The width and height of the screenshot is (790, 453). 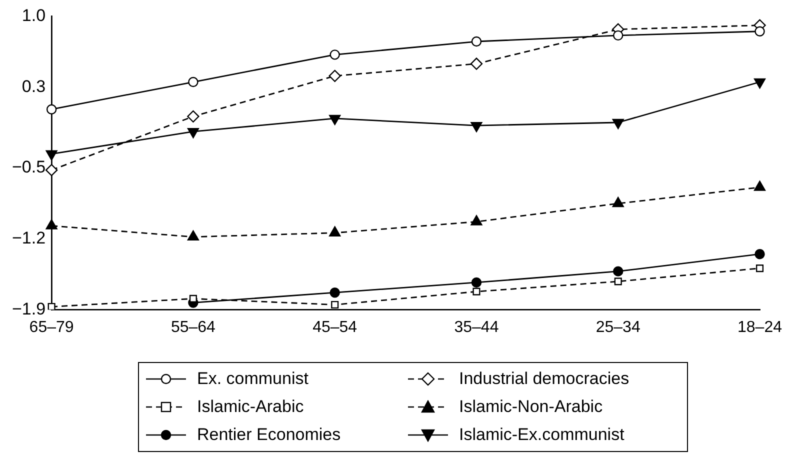 I want to click on x-tick-label: 45–54, so click(x=335, y=327).